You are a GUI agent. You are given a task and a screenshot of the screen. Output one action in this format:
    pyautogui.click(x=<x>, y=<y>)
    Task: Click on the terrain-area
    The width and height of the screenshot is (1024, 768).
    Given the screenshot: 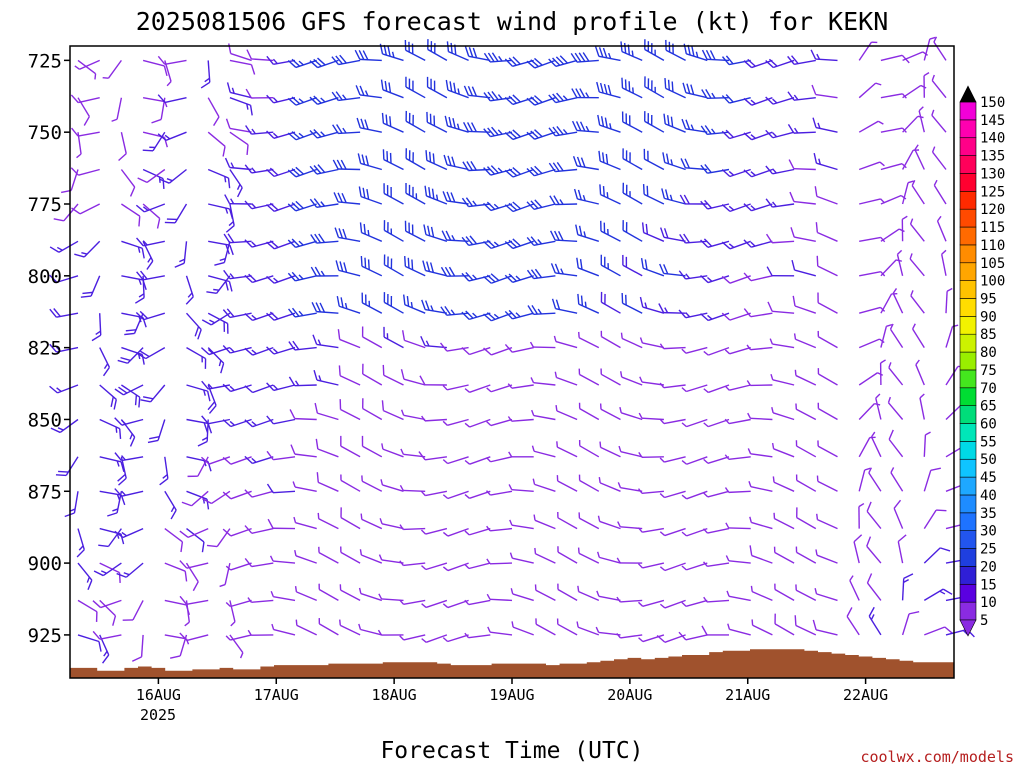 What is the action you would take?
    pyautogui.click(x=512, y=663)
    